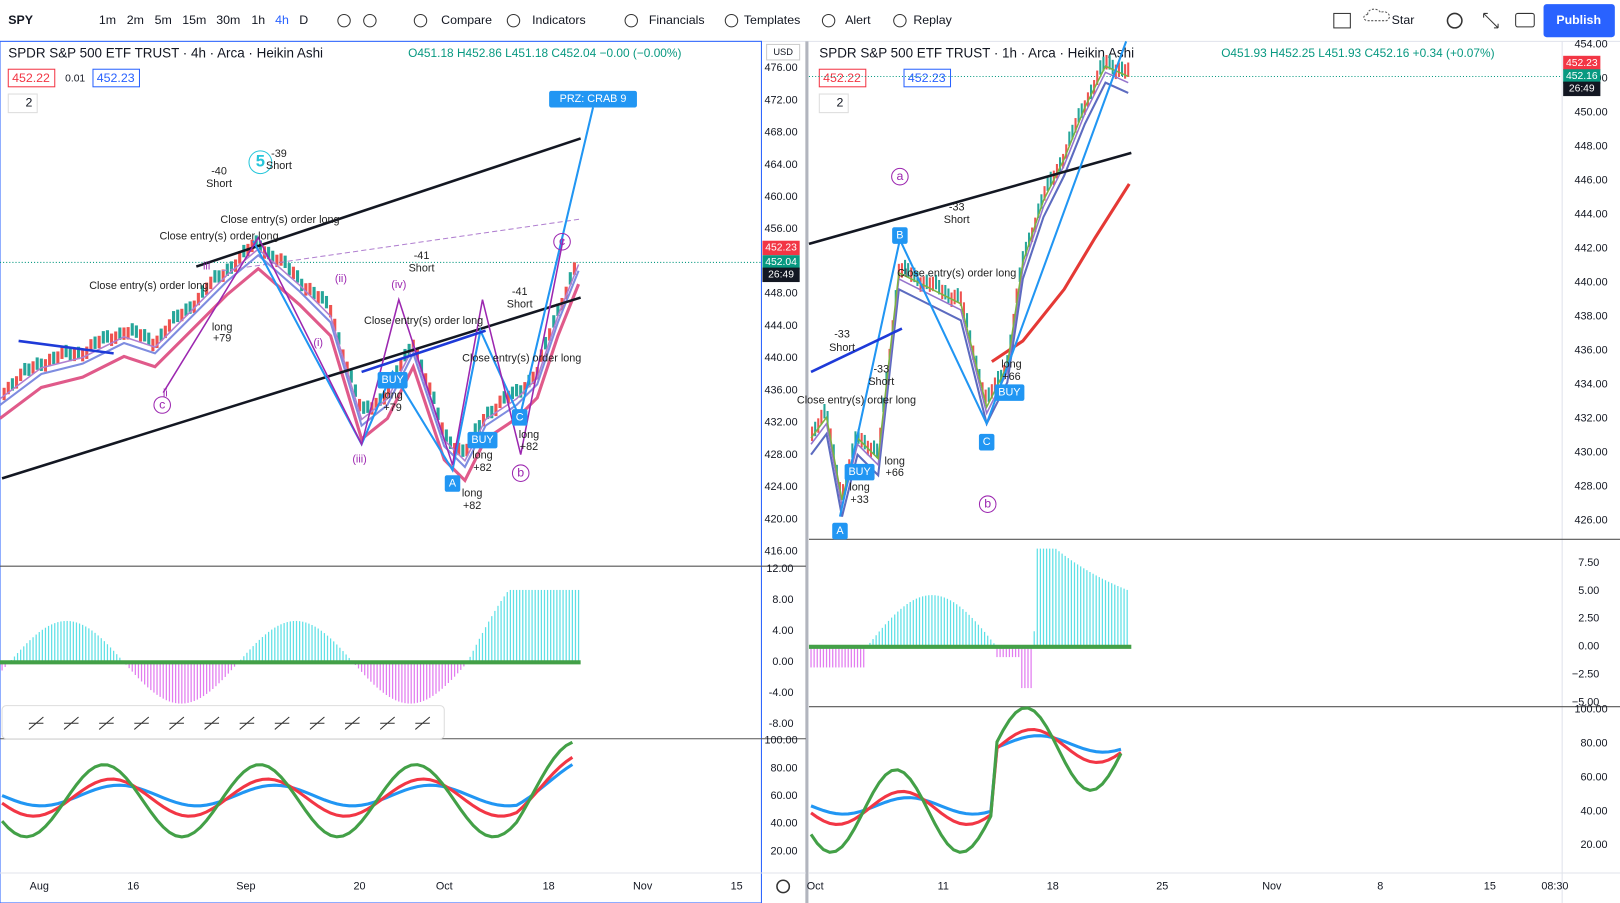 The height and width of the screenshot is (903, 1620). Describe the element at coordinates (932, 20) in the screenshot. I see `toolbar-button: Replay` at that location.